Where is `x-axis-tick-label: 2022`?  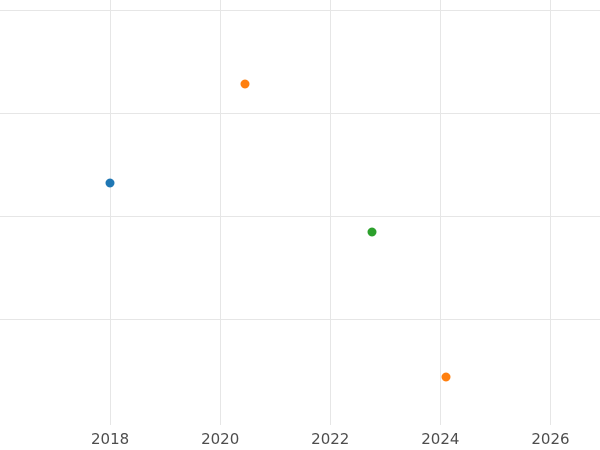 x-axis-tick-label: 2022 is located at coordinates (330, 439).